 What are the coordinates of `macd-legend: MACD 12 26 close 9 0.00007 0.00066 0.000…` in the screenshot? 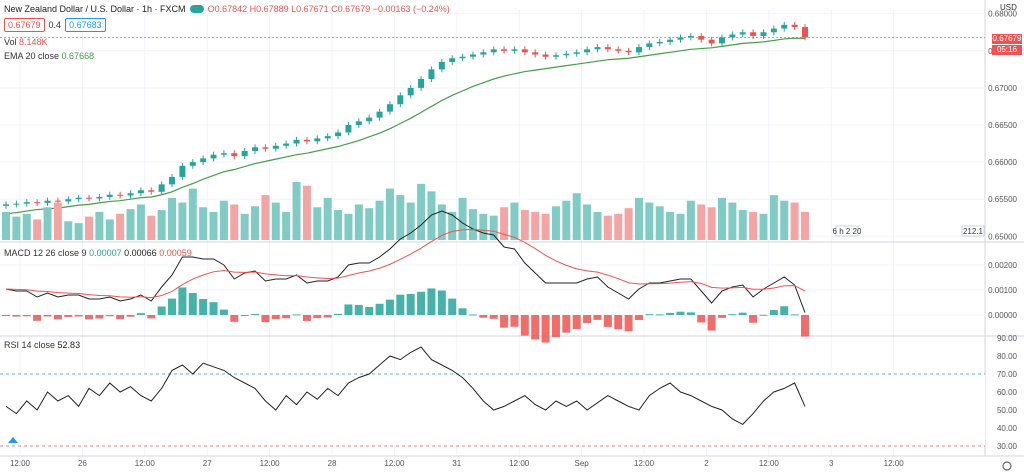 It's located at (98, 253).